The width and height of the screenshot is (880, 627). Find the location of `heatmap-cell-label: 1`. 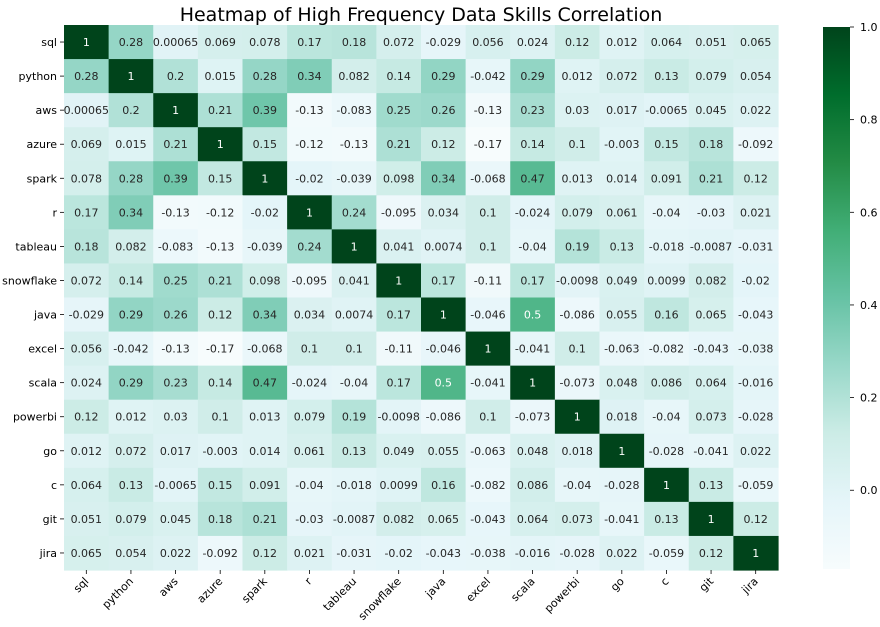

heatmap-cell-label: 1 is located at coordinates (264, 178).